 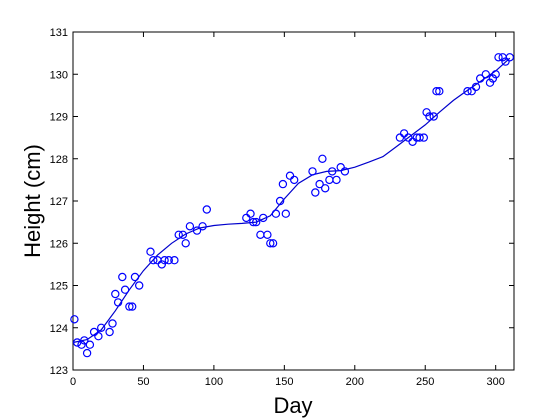 I want to click on y-tick-label: 126, so click(x=59, y=244).